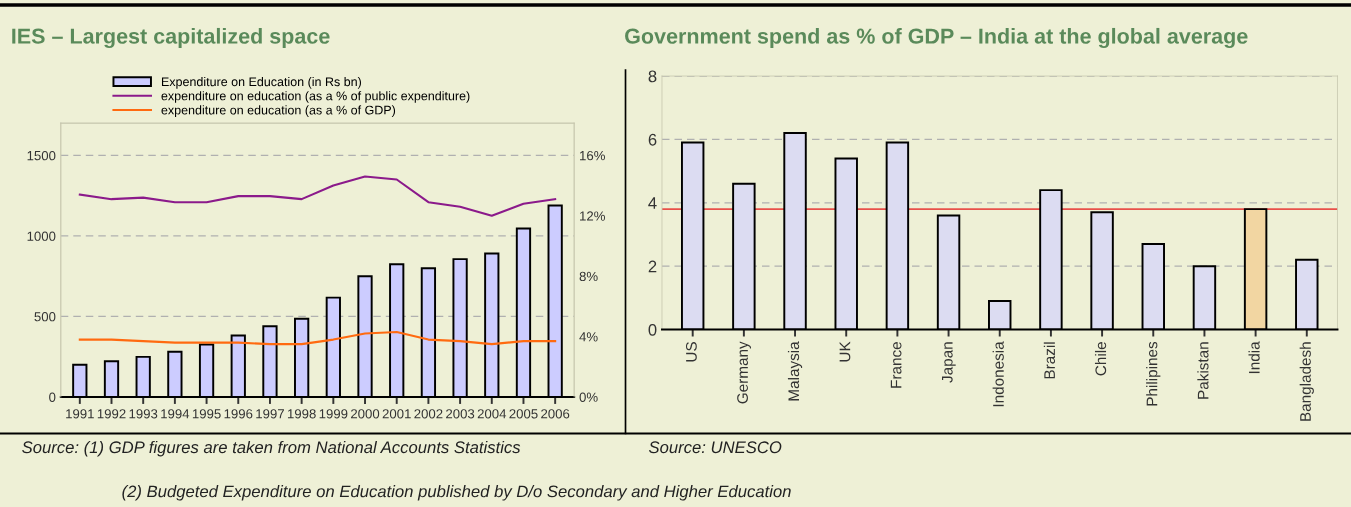 This screenshot has height=507, width=1351. What do you see at coordinates (333, 414) in the screenshot?
I see `x-tick-label: 1999` at bounding box center [333, 414].